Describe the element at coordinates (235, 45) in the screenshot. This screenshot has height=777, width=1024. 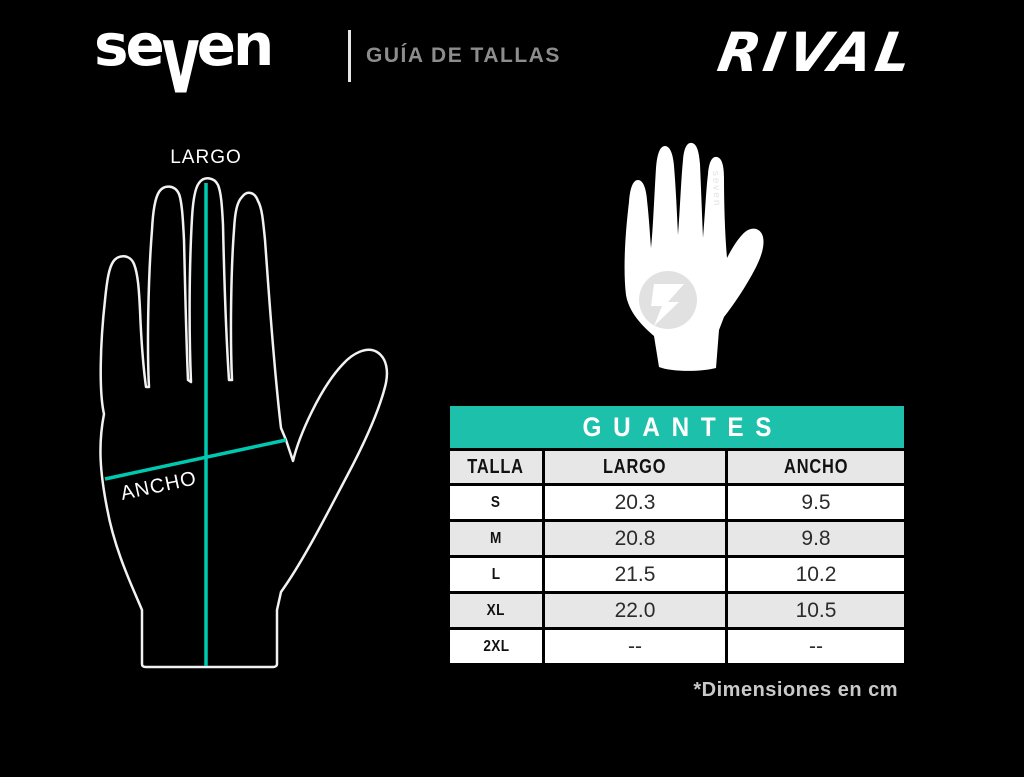
I see `seven-logo-post: en` at that location.